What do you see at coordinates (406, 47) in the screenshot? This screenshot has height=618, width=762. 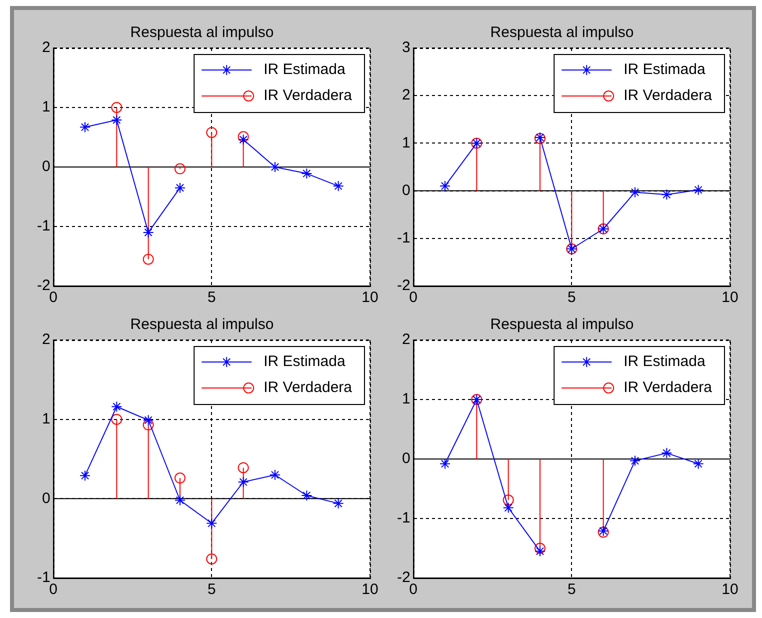 I see `y-tick-label: 3` at bounding box center [406, 47].